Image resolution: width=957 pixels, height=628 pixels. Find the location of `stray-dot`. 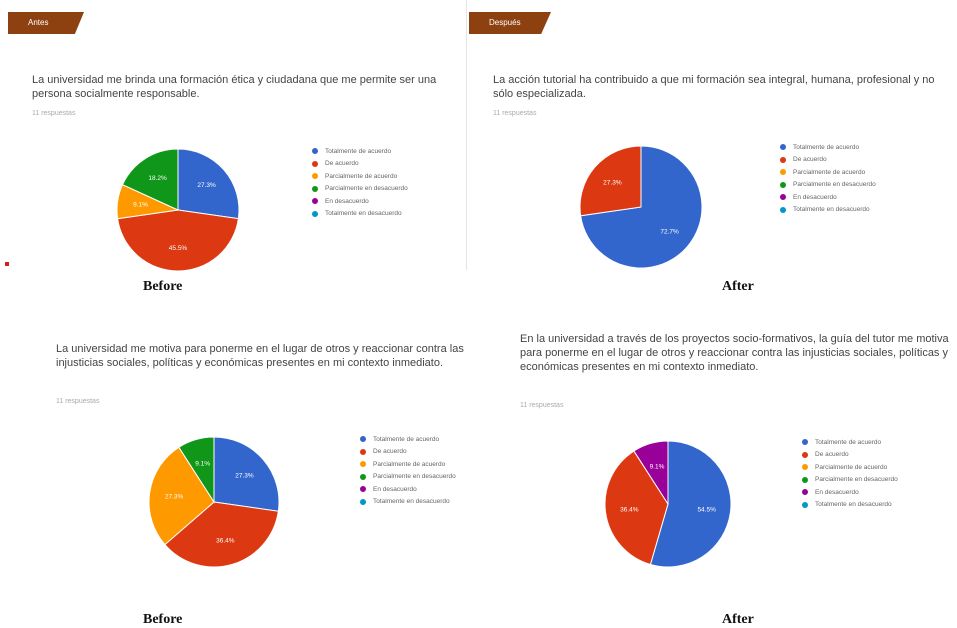

stray-dot is located at coordinates (7, 264).